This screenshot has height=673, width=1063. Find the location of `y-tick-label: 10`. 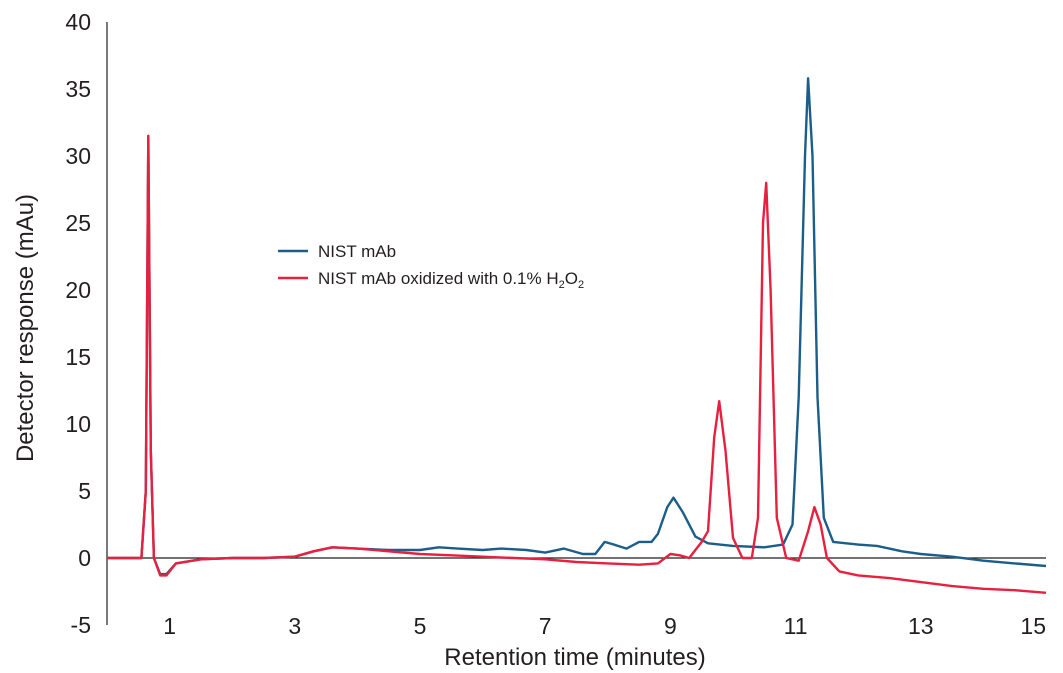

y-tick-label: 10 is located at coordinates (78, 424).